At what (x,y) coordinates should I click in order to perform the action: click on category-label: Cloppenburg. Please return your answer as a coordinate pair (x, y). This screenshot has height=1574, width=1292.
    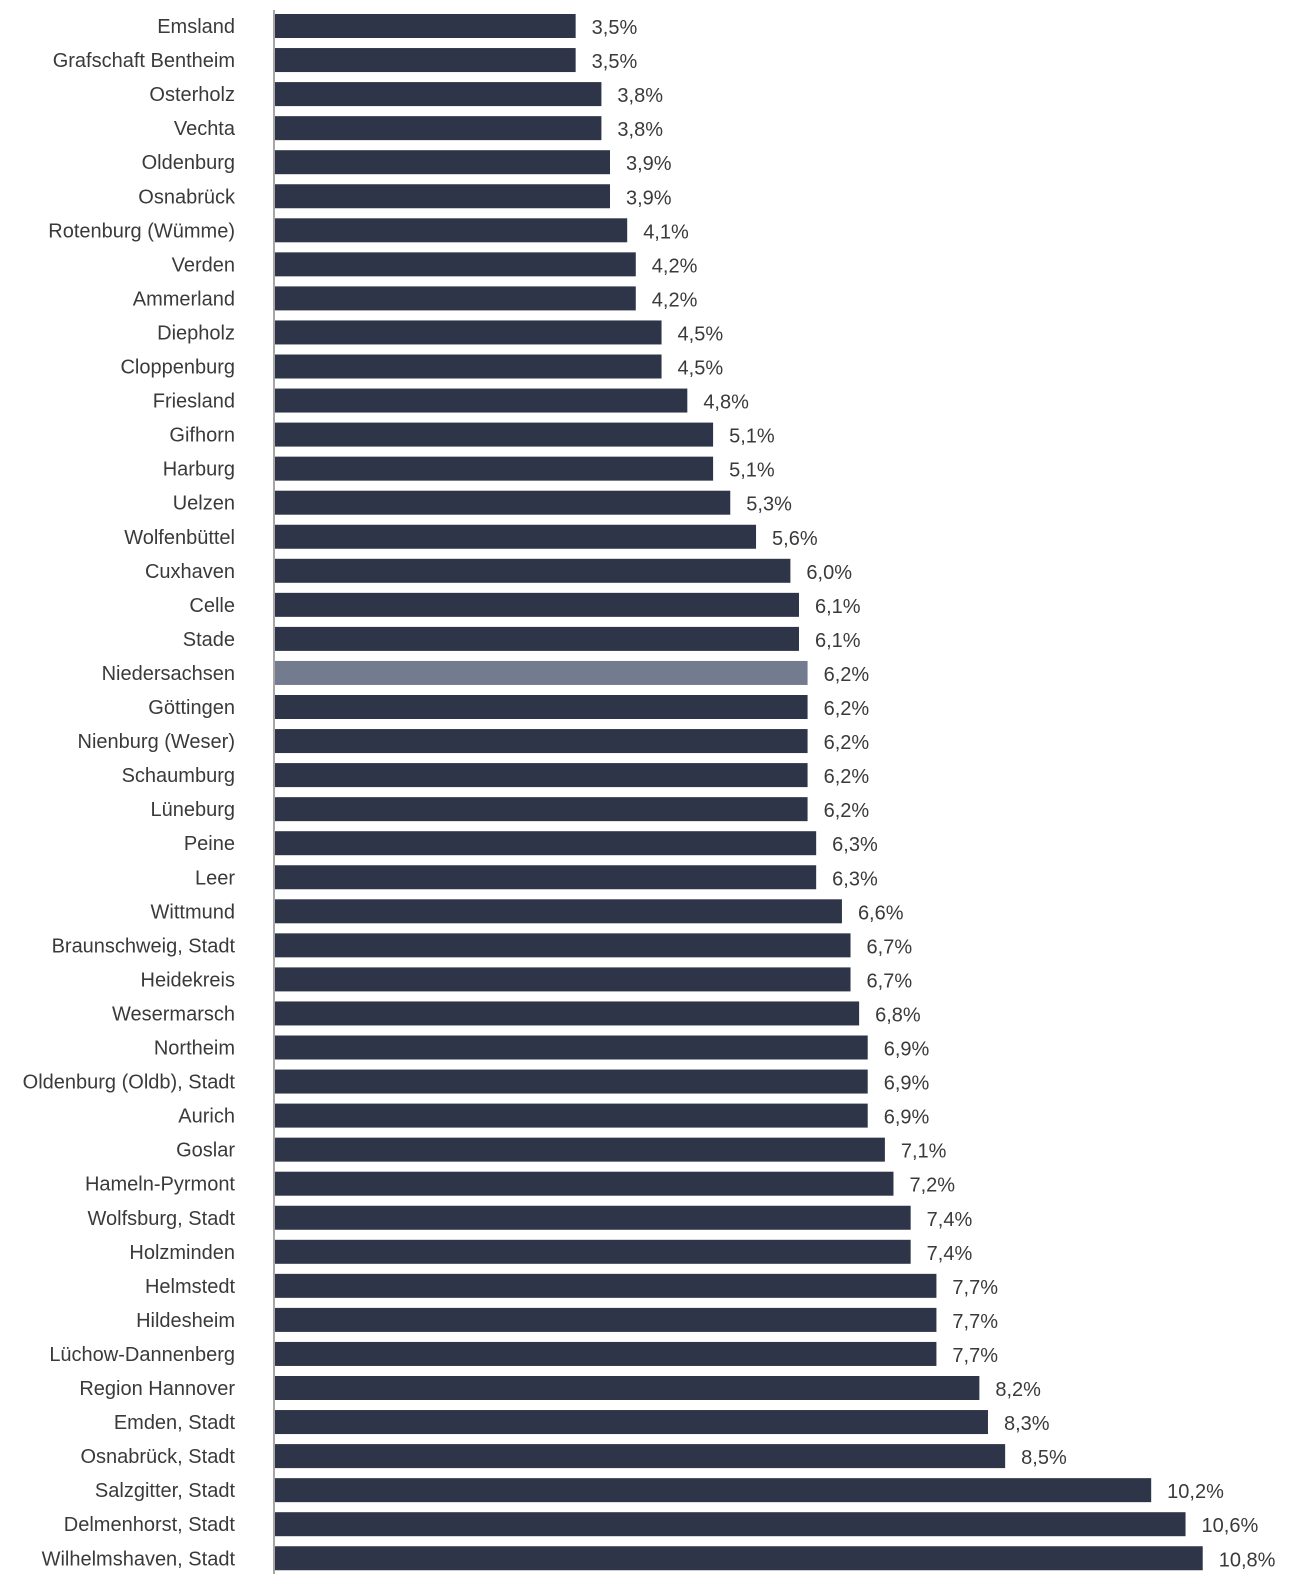
    Looking at the image, I should click on (177, 368).